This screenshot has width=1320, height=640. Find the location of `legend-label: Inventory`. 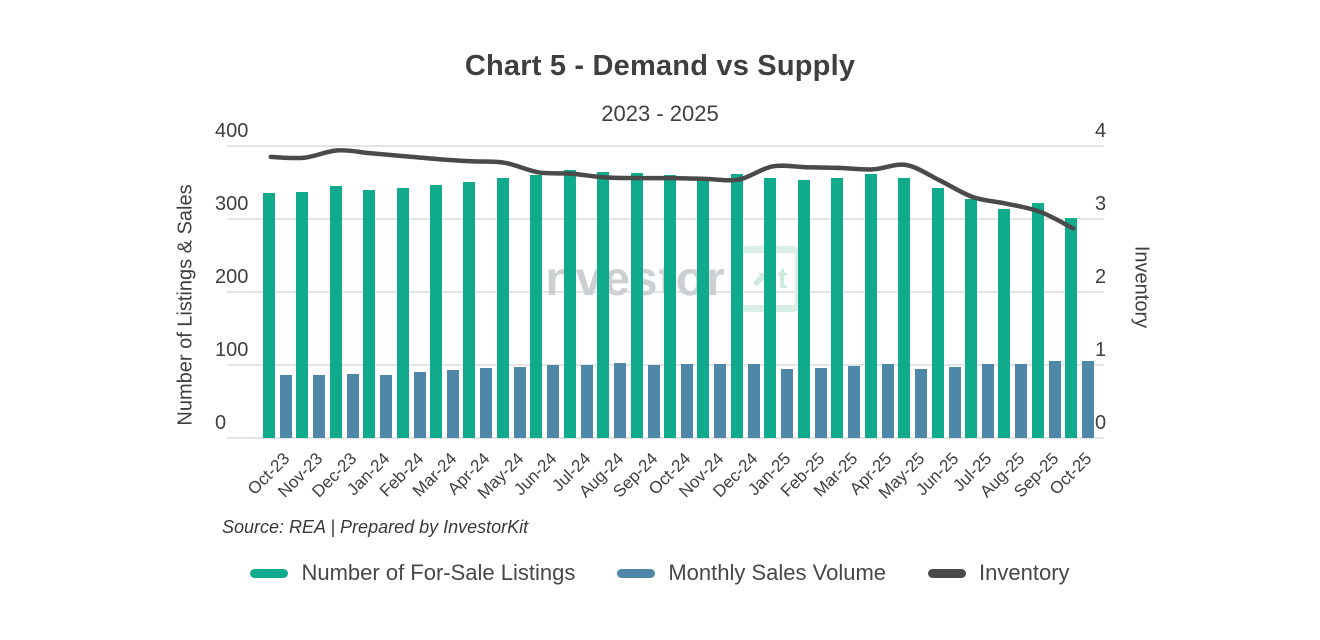

legend-label: Inventory is located at coordinates (1024, 572).